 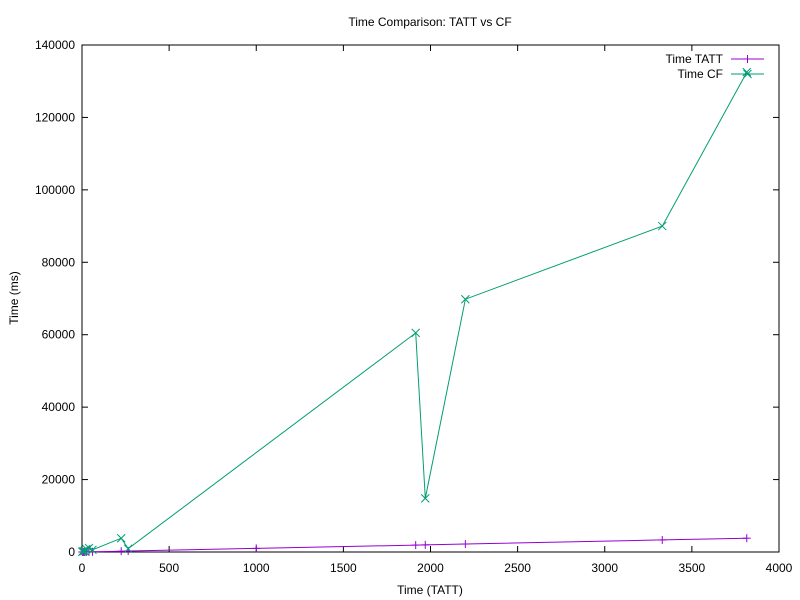 What do you see at coordinates (169, 568) in the screenshot?
I see `x-tick-label: 500` at bounding box center [169, 568].